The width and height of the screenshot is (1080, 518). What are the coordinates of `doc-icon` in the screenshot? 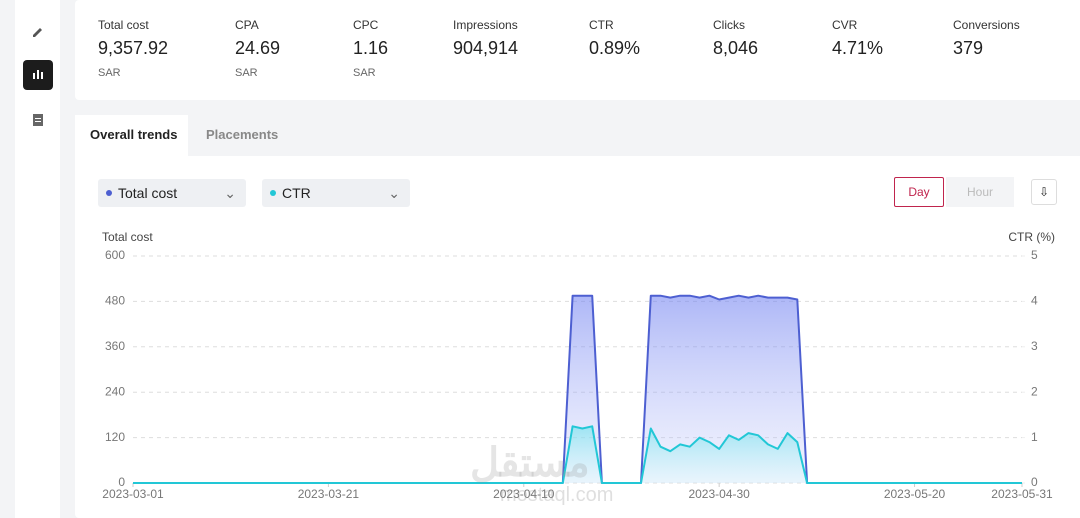 It's located at (38, 120).